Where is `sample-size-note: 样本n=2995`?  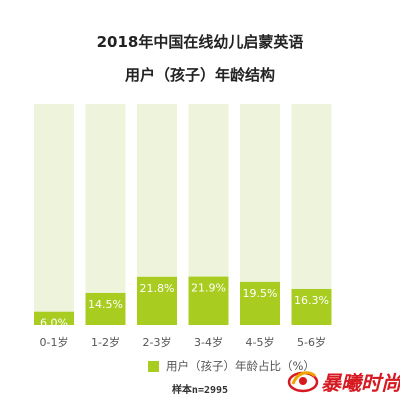
sample-size-note: 样本n=2995 is located at coordinates (200, 390).